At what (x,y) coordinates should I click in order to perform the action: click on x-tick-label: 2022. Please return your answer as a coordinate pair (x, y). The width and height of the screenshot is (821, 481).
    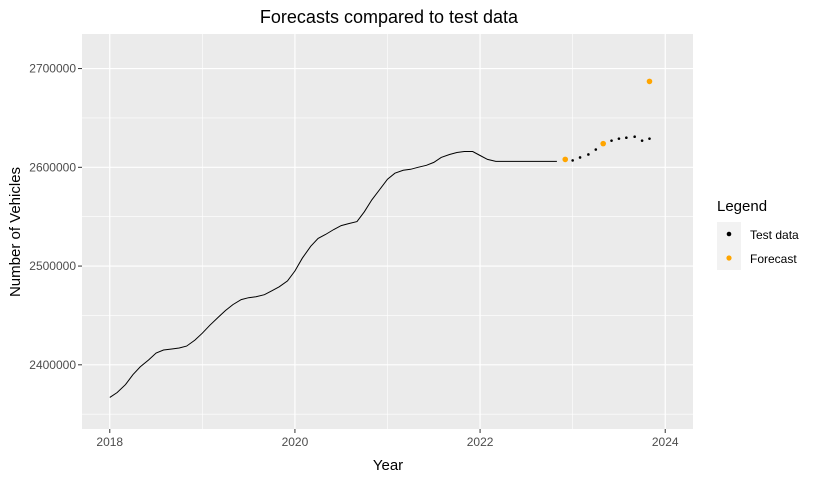
    Looking at the image, I should click on (480, 442).